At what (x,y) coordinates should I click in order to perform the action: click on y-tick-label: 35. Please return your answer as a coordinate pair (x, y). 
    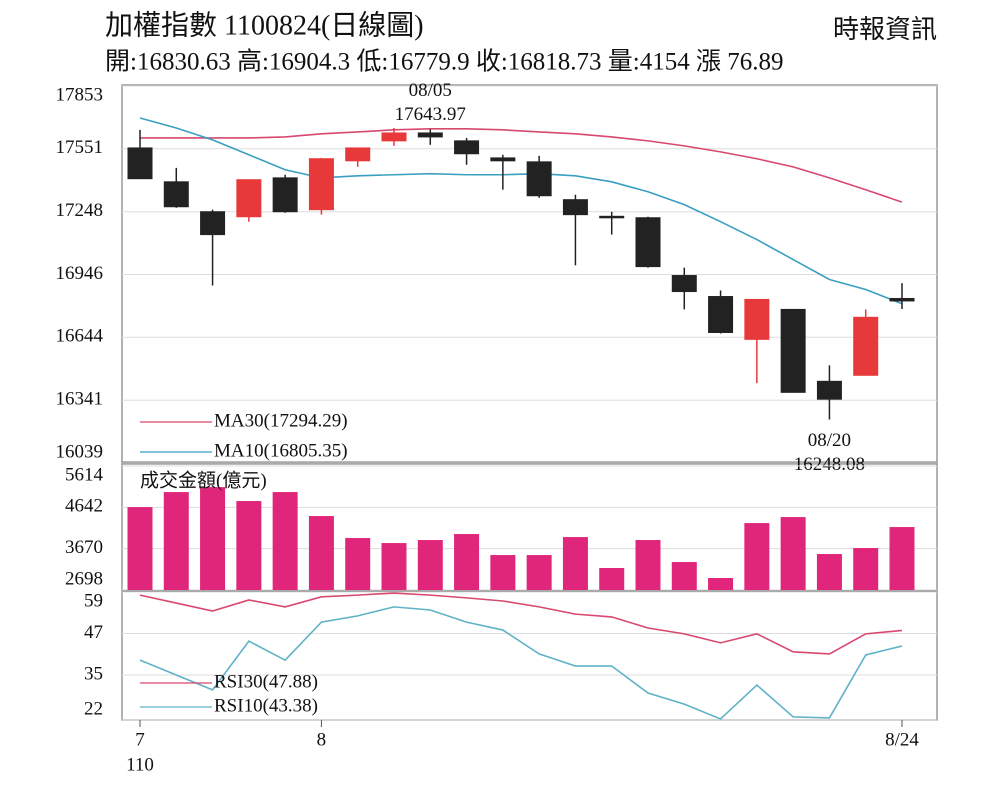
    Looking at the image, I should click on (93, 673).